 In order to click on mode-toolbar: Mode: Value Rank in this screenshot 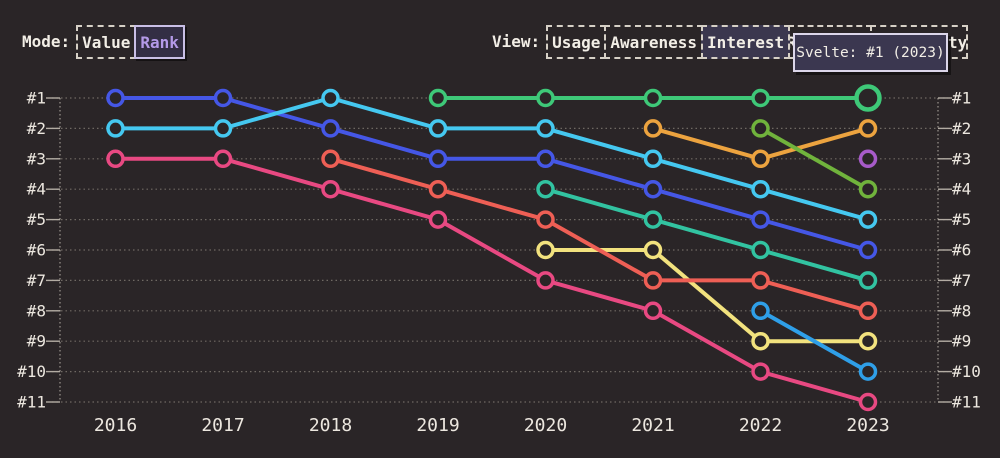, I will do `click(103, 42)`.